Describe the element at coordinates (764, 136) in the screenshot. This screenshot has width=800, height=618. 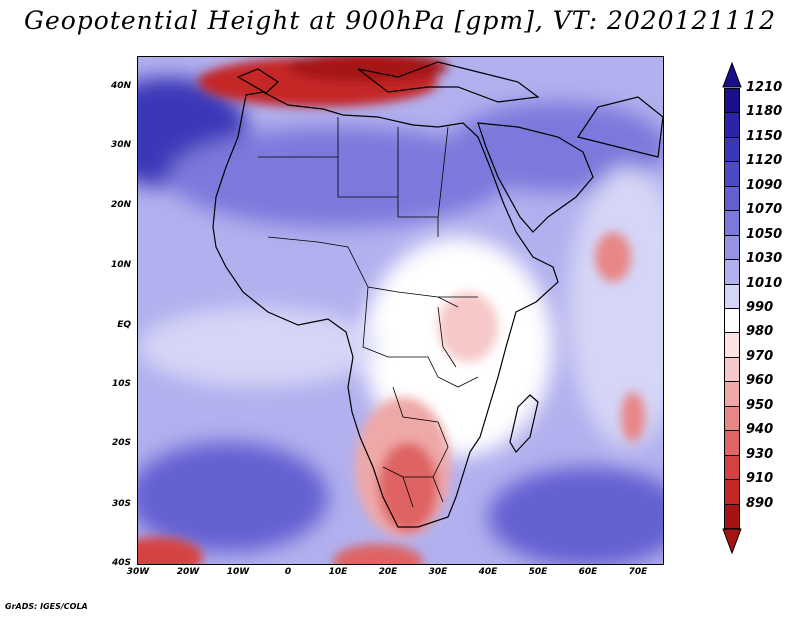
I see `colorbar-label: 1150` at that location.